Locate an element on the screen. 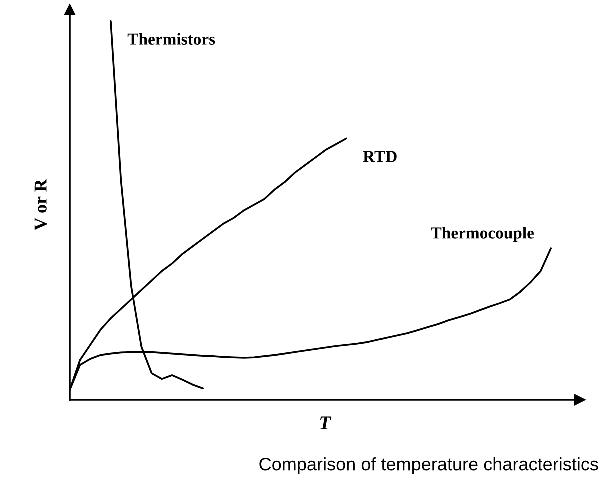 The height and width of the screenshot is (484, 605). series-label: Thermistors is located at coordinates (172, 39).